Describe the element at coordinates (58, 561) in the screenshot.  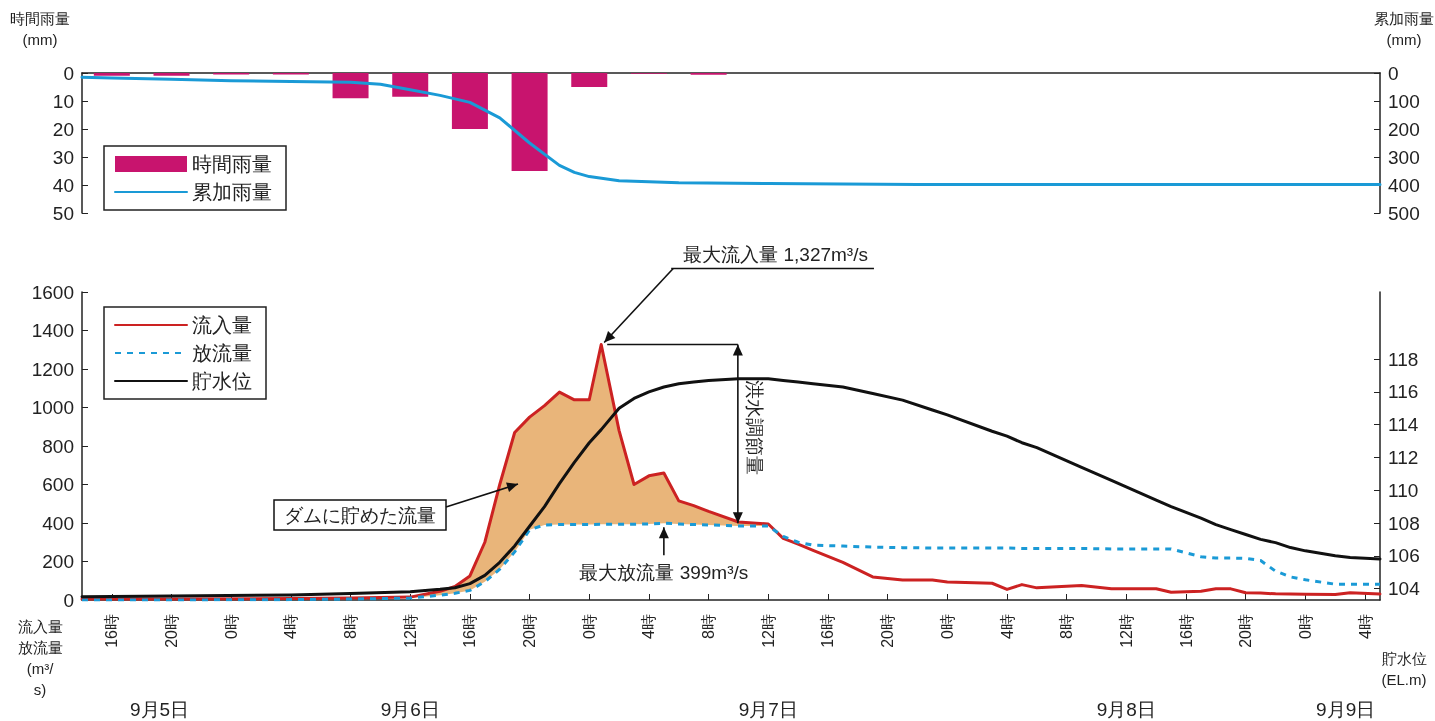
I see `y-tick-label: 200` at that location.